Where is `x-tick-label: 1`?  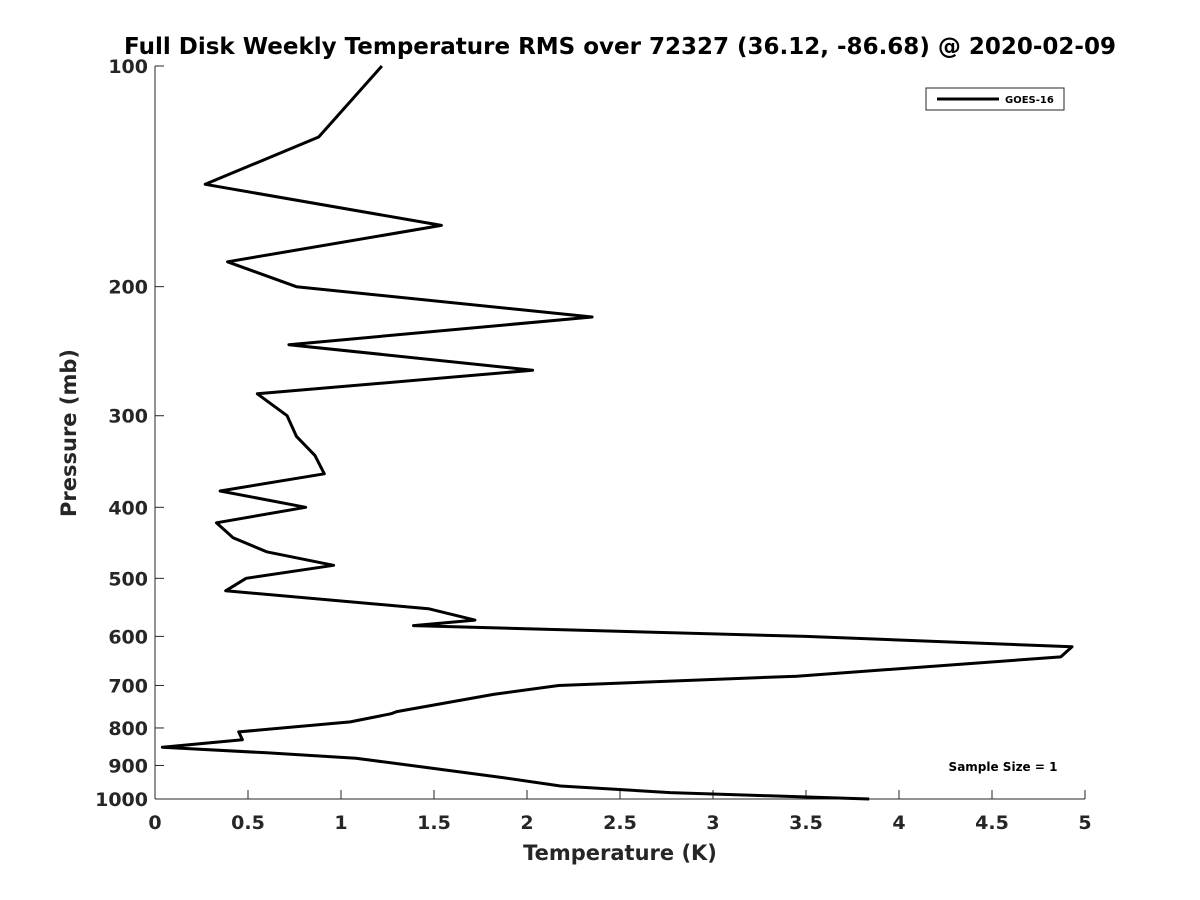
x-tick-label: 1 is located at coordinates (340, 823).